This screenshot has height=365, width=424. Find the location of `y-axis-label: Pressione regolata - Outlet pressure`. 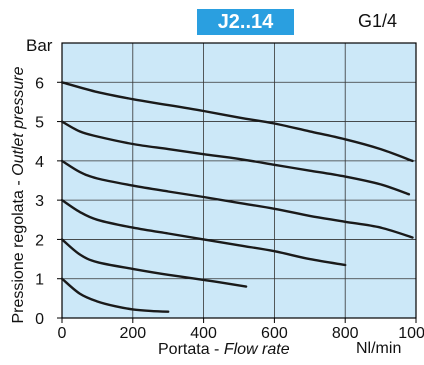

y-axis-label: Pressione regolata - Outlet pressure is located at coordinates (18, 195).